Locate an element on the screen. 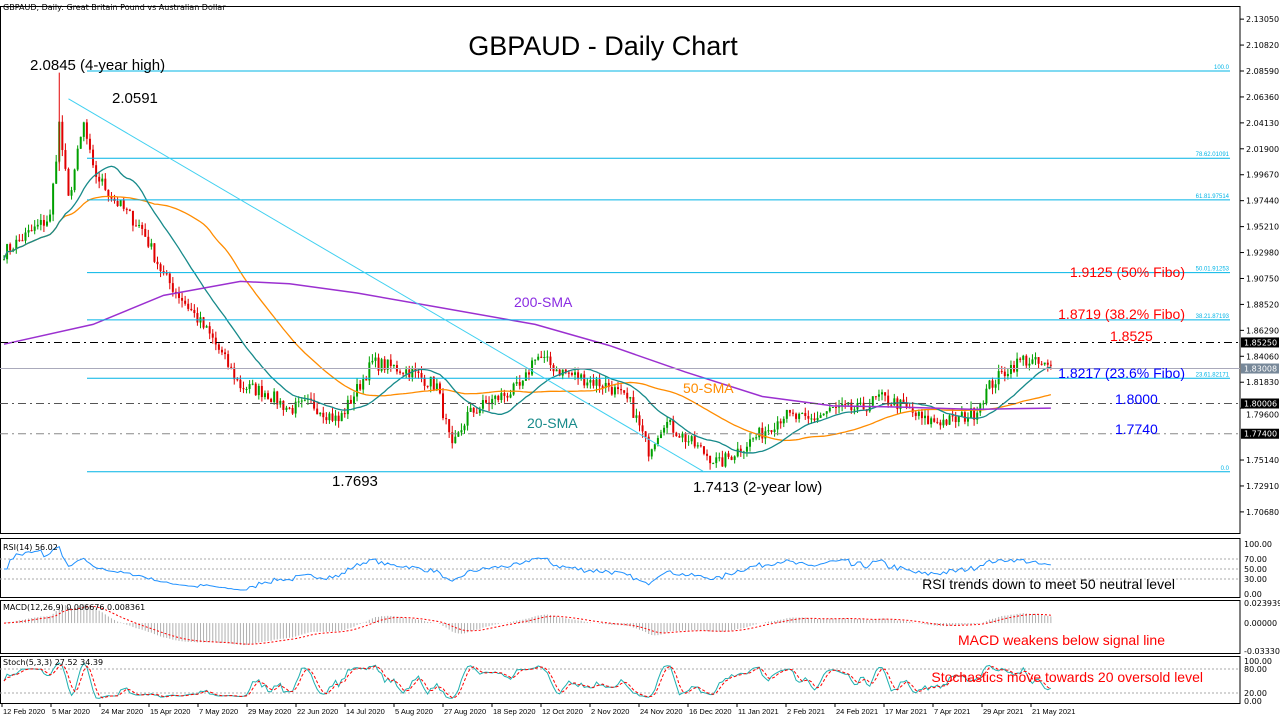 Image resolution: width=1280 pixels, height=720 pixels. chart-title: GBPAUD - Daily Chart is located at coordinates (603, 46).